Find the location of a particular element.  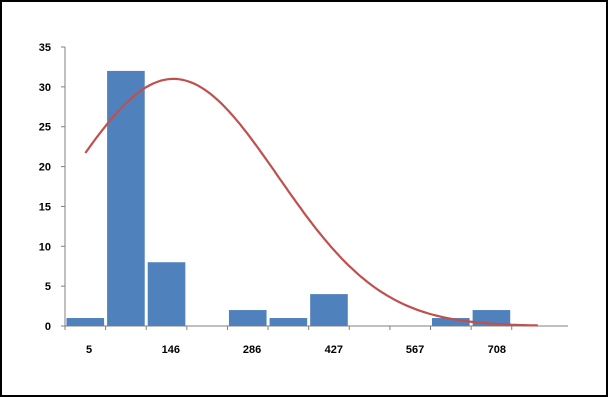

x-axis-labels: 5 146 286 427 567 708 is located at coordinates (296, 350).